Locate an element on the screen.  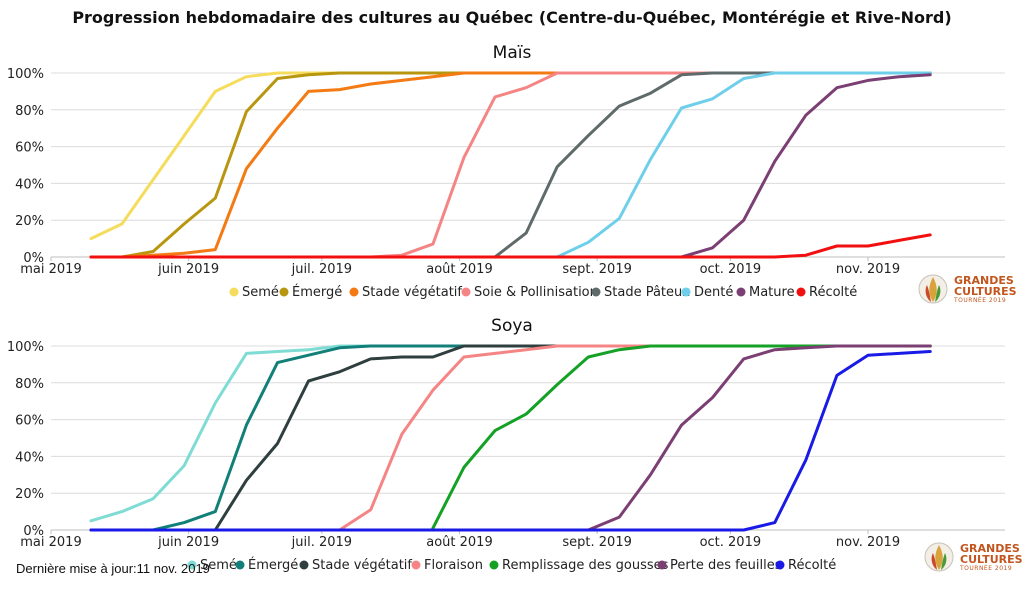
legend-item: Denté is located at coordinates (707, 292).